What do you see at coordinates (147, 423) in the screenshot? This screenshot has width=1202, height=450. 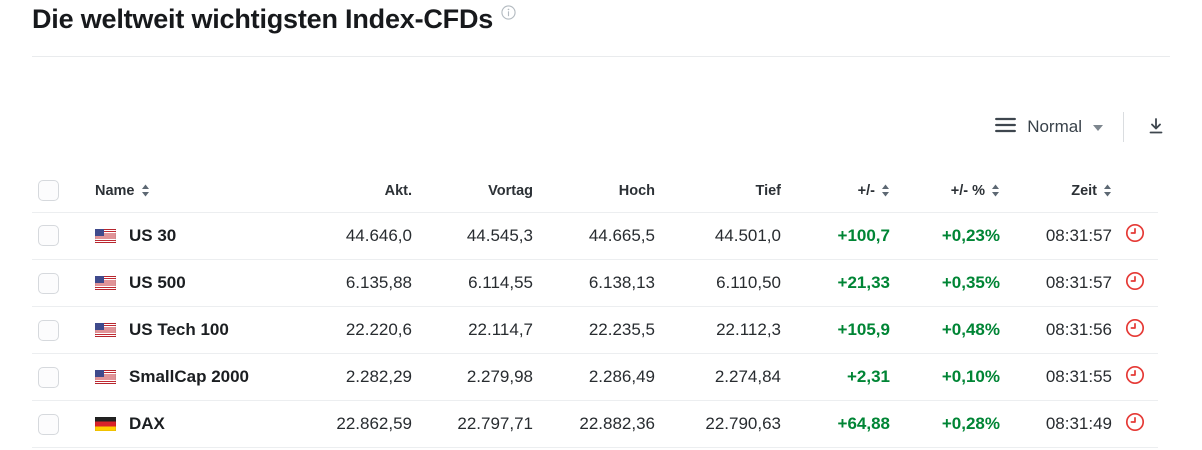 I see `instrument-name: DAX` at bounding box center [147, 423].